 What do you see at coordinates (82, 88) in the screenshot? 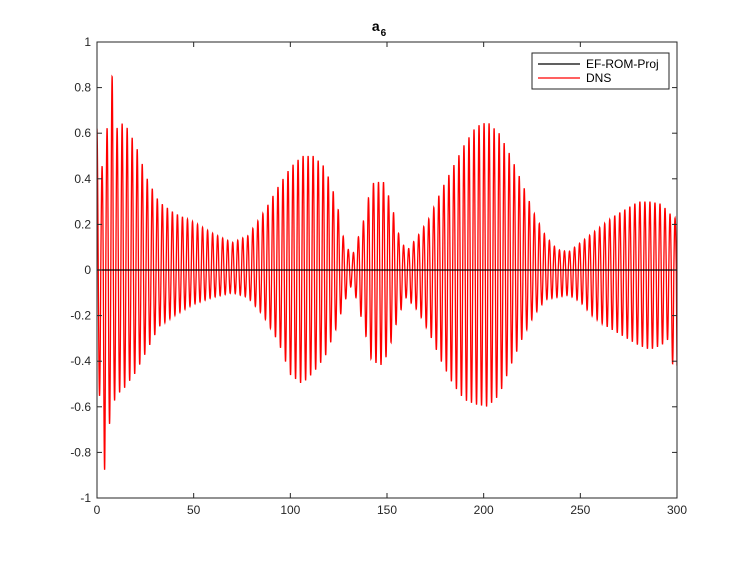
I see `y-tick-label: 0.8` at bounding box center [82, 88].